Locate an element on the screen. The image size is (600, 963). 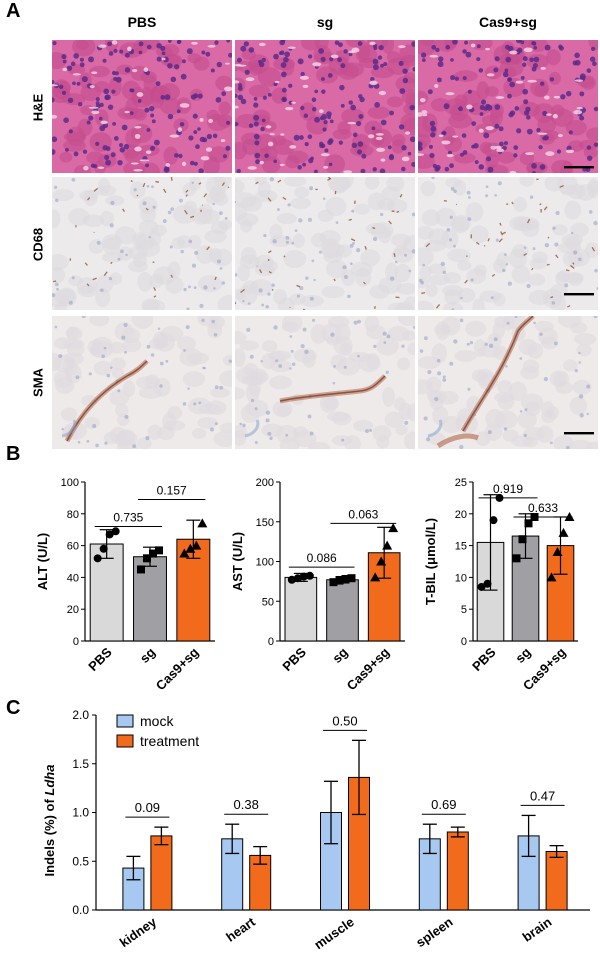
p-value-label: 0.09 is located at coordinates (147, 807).